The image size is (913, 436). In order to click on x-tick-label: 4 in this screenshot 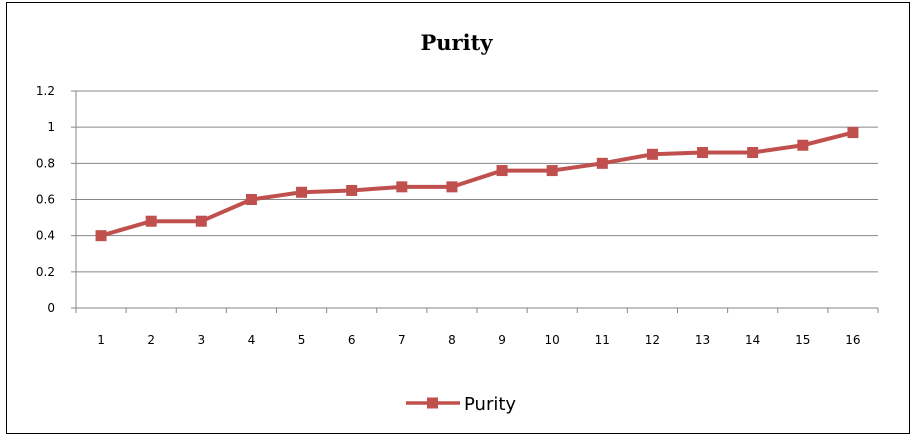, I will do `click(252, 340)`.